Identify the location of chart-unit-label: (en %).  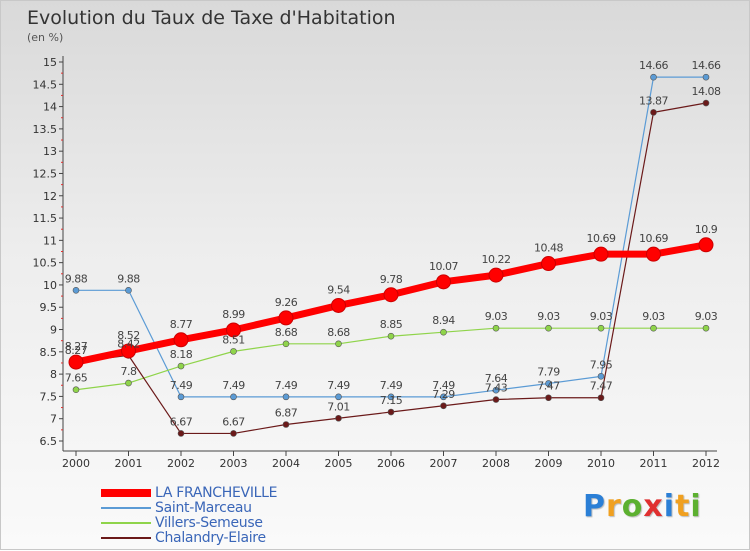
(45, 37).